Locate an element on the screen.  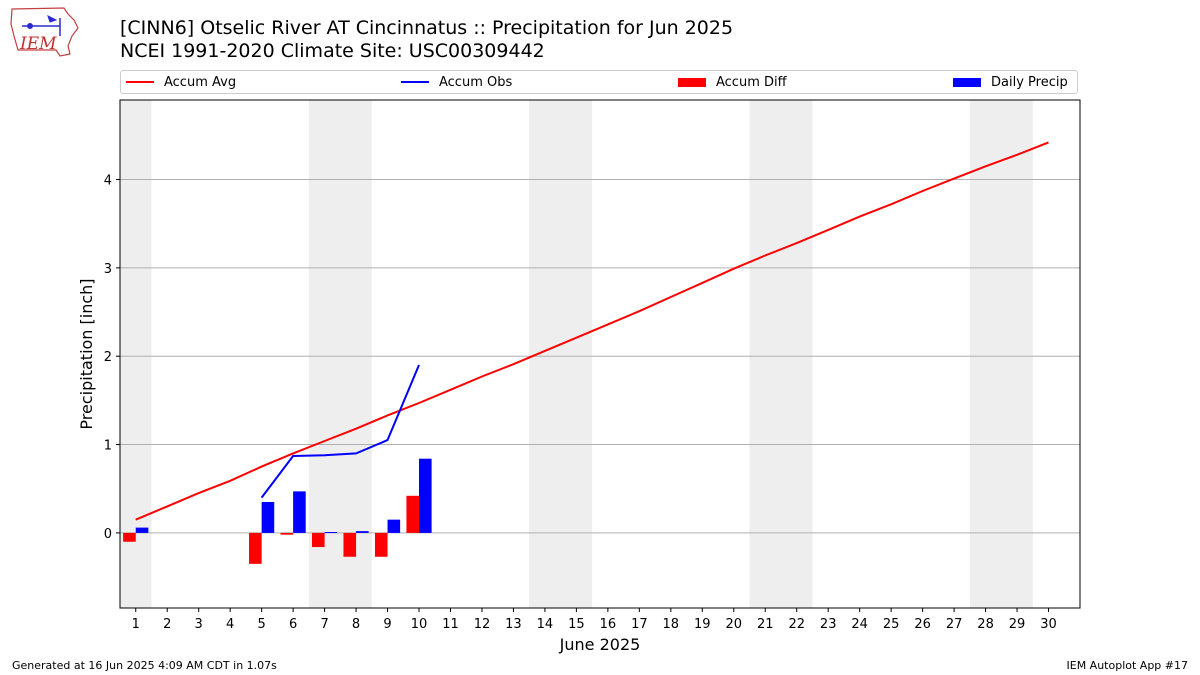
x-tick-label: 8 is located at coordinates (356, 624).